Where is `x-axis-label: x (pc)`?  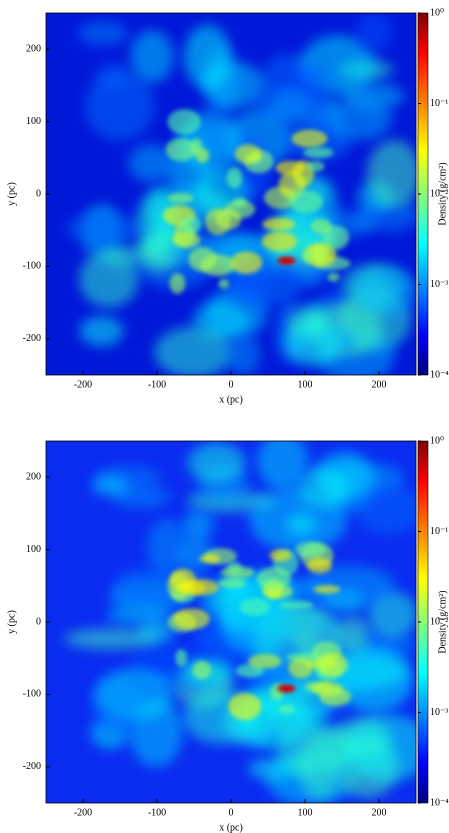 x-axis-label: x (pc) is located at coordinates (231, 827).